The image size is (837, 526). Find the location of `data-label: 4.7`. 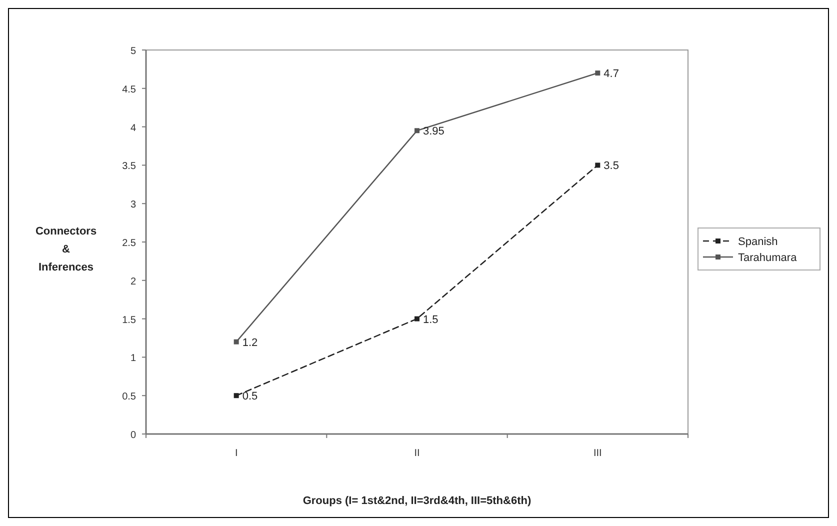

data-label: 4.7 is located at coordinates (611, 74).